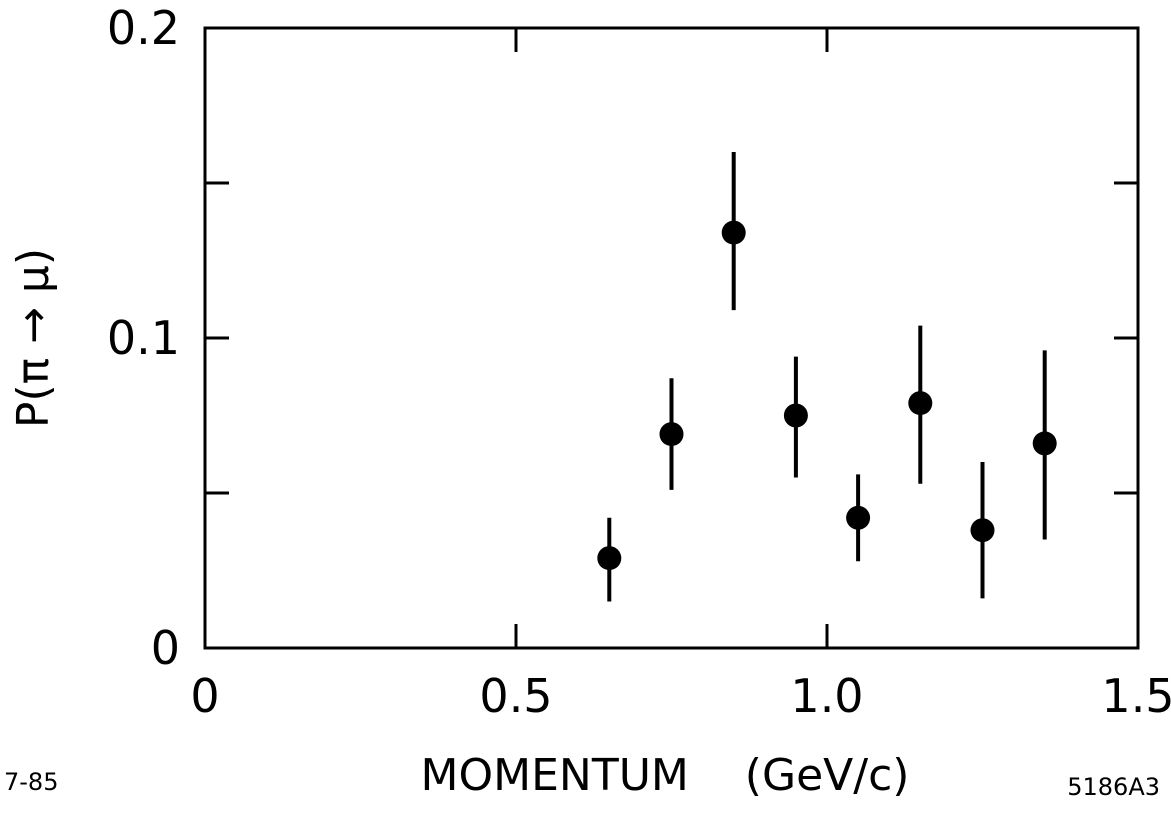 The image size is (1171, 814). I want to click on y-tick-label: 0.1, so click(143, 338).